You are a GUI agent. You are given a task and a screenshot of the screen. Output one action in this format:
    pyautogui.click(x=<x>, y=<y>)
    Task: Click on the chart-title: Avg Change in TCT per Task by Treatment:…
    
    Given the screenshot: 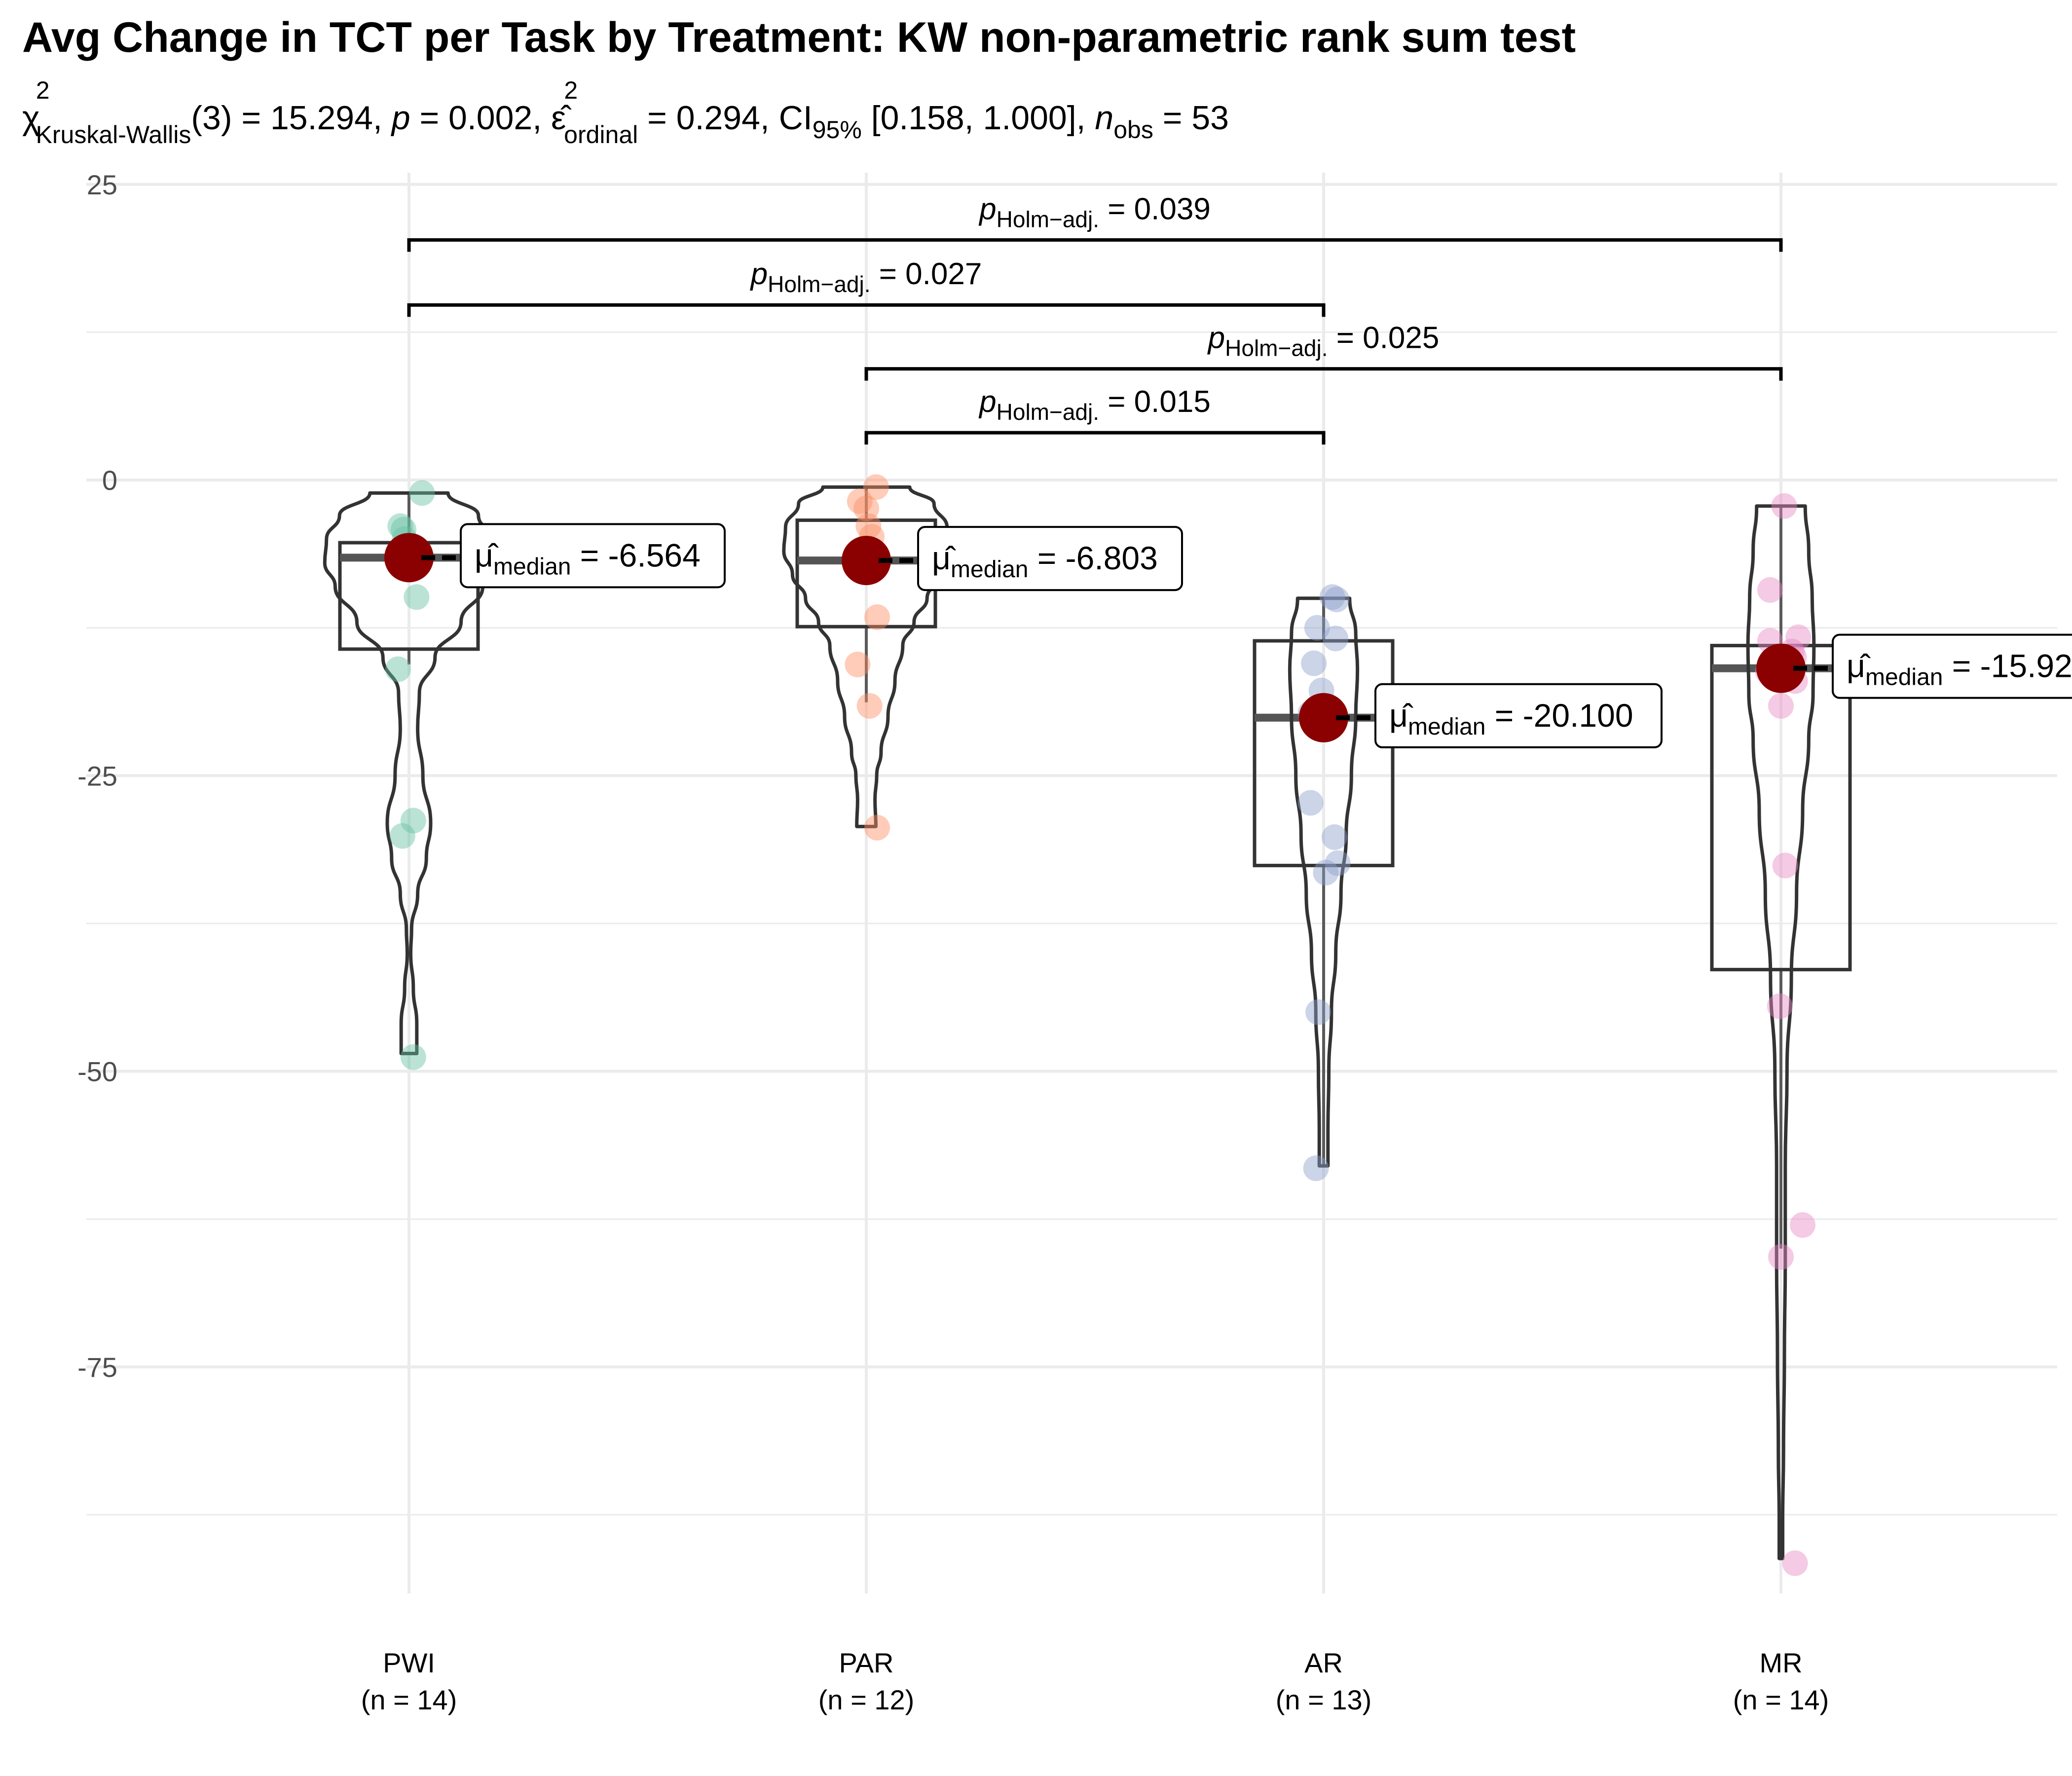 What is the action you would take?
    pyautogui.click(x=799, y=37)
    